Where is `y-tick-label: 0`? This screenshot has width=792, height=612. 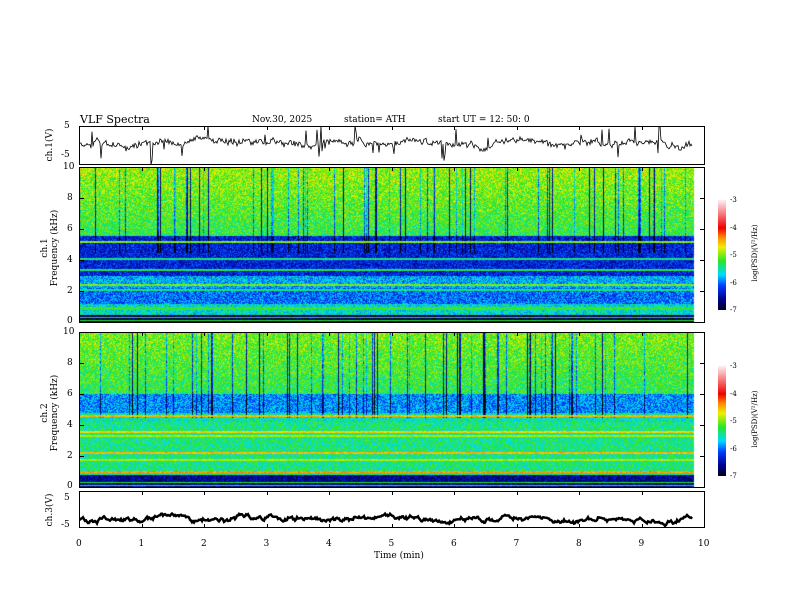
y-tick-label: 0 is located at coordinates (70, 486).